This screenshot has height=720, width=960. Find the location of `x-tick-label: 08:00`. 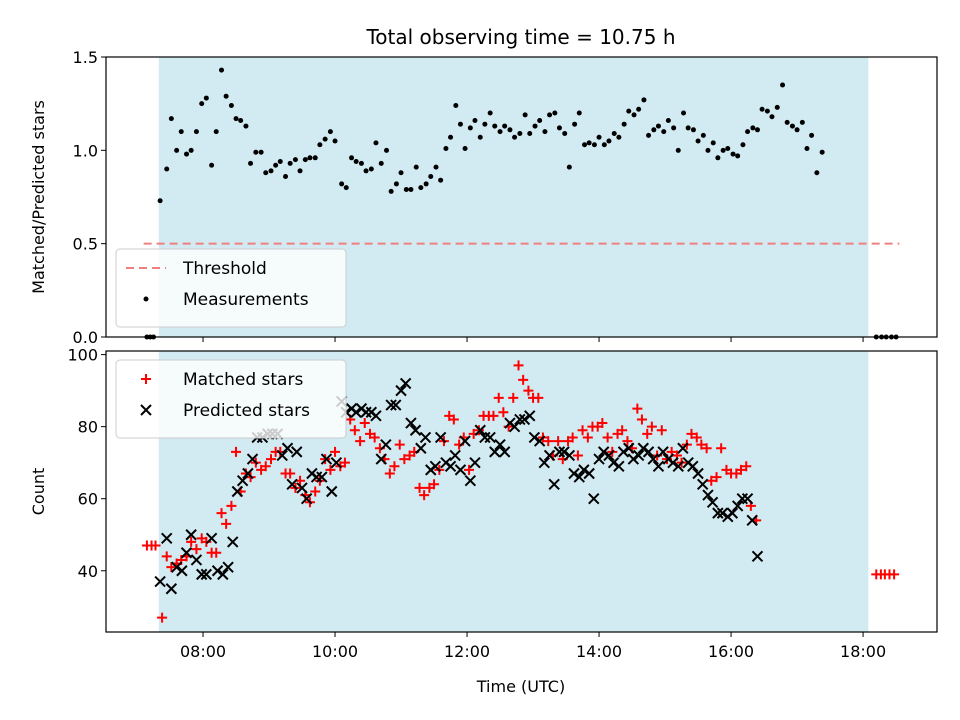

x-tick-label: 08:00 is located at coordinates (203, 651).